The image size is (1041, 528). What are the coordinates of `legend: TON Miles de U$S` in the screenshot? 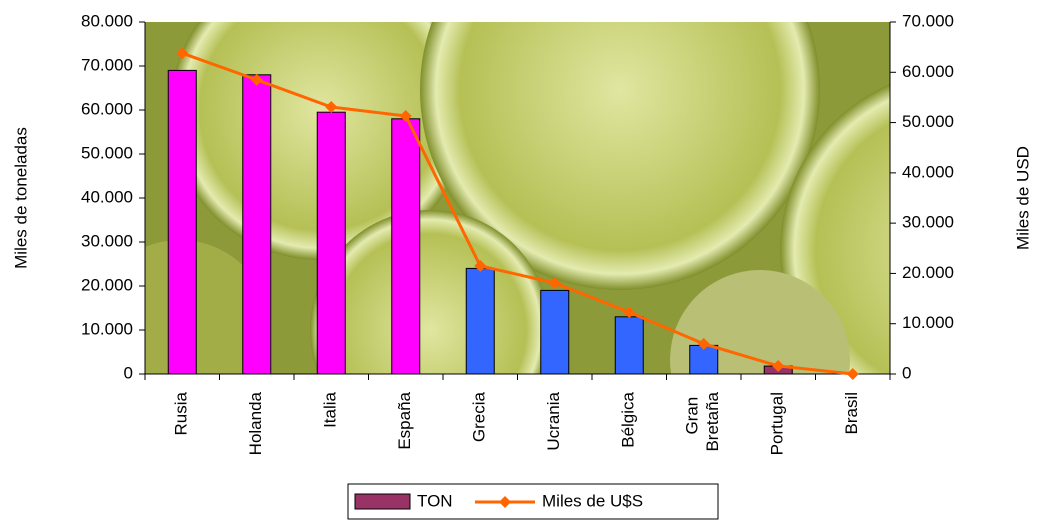 It's located at (533, 501).